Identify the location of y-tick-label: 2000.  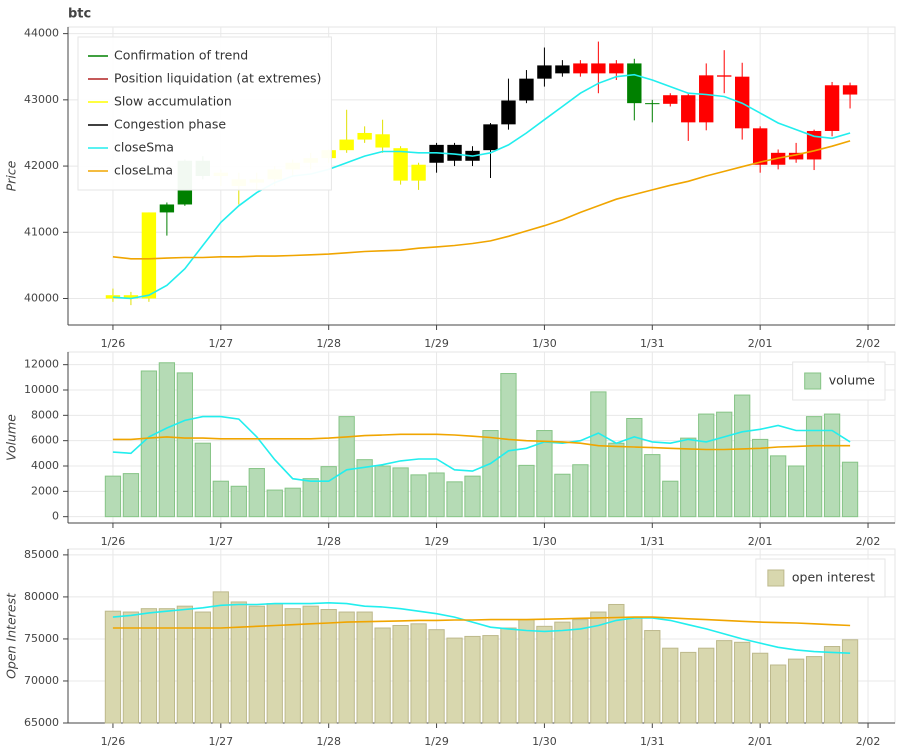
(45, 490).